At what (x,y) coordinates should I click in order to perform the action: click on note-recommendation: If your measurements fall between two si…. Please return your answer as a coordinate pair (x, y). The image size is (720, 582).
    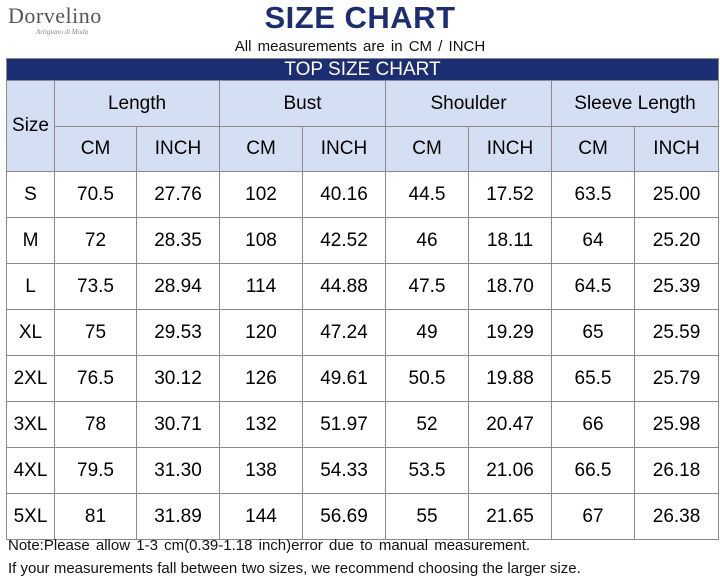
    Looking at the image, I should click on (294, 568).